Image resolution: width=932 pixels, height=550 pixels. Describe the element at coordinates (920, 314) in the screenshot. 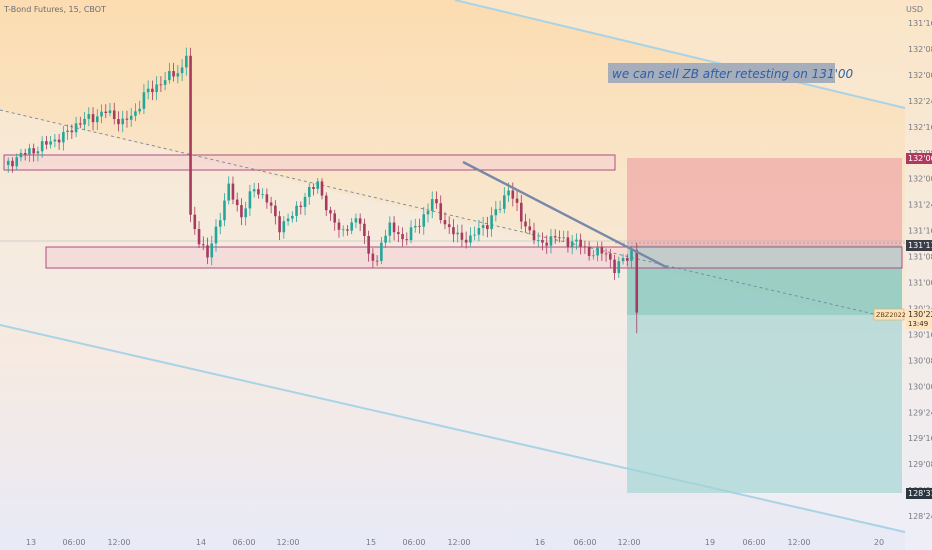

I see `current-price-text: 130'22` at that location.